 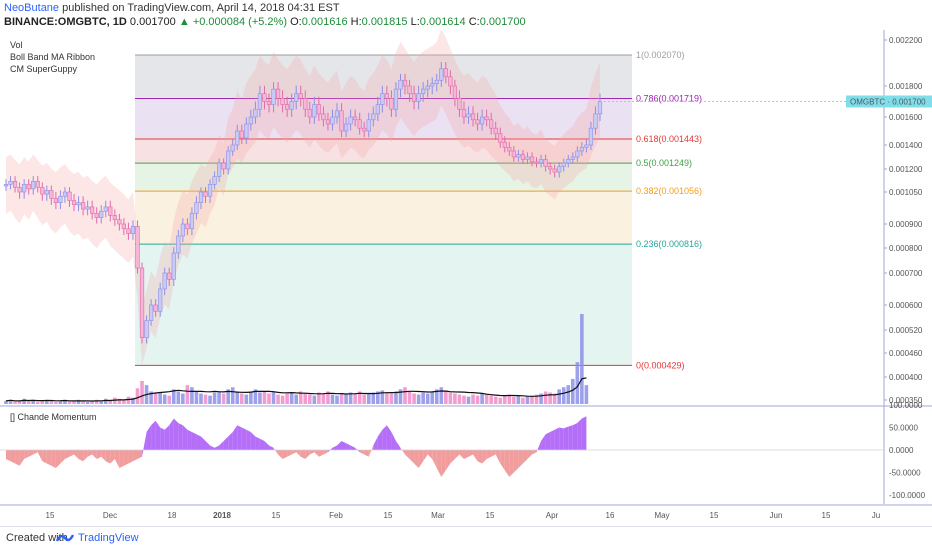 I want to click on price-tag-box, so click(x=889, y=101).